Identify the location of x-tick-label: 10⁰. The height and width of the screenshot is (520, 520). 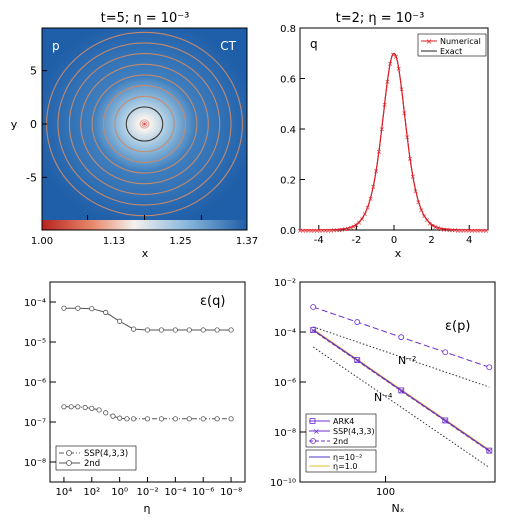
(119, 492).